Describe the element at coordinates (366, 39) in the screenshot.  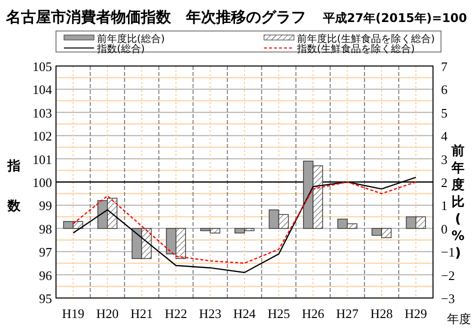
I see `legend-label: 前年度比(生鮮食品を除く総合)` at that location.